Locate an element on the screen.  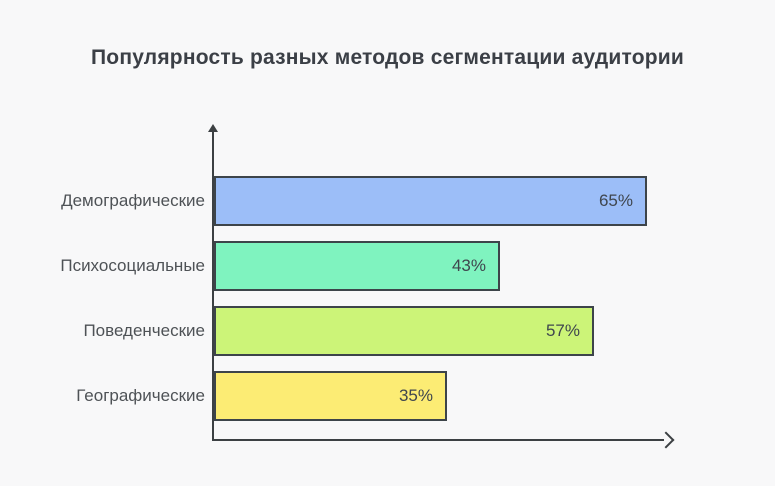
bar-value-label: 57% is located at coordinates (562, 330).